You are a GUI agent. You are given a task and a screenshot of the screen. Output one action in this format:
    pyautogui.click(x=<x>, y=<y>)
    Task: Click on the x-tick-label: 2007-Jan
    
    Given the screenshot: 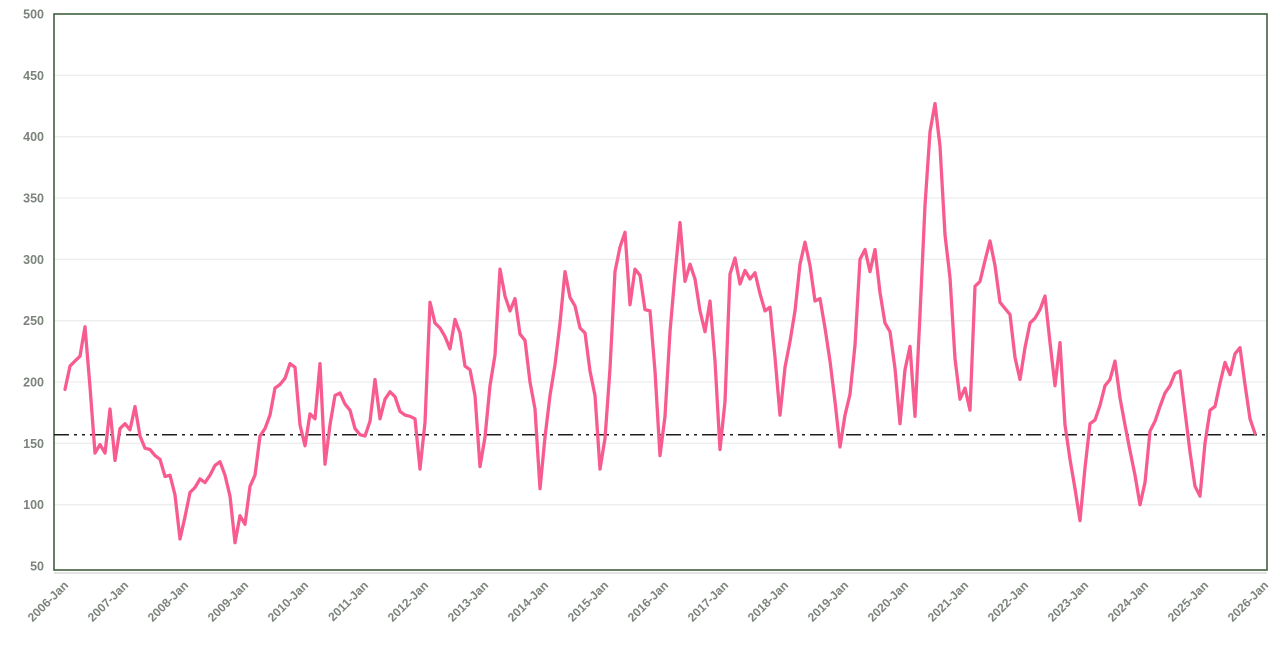 What is the action you would take?
    pyautogui.click(x=108, y=601)
    